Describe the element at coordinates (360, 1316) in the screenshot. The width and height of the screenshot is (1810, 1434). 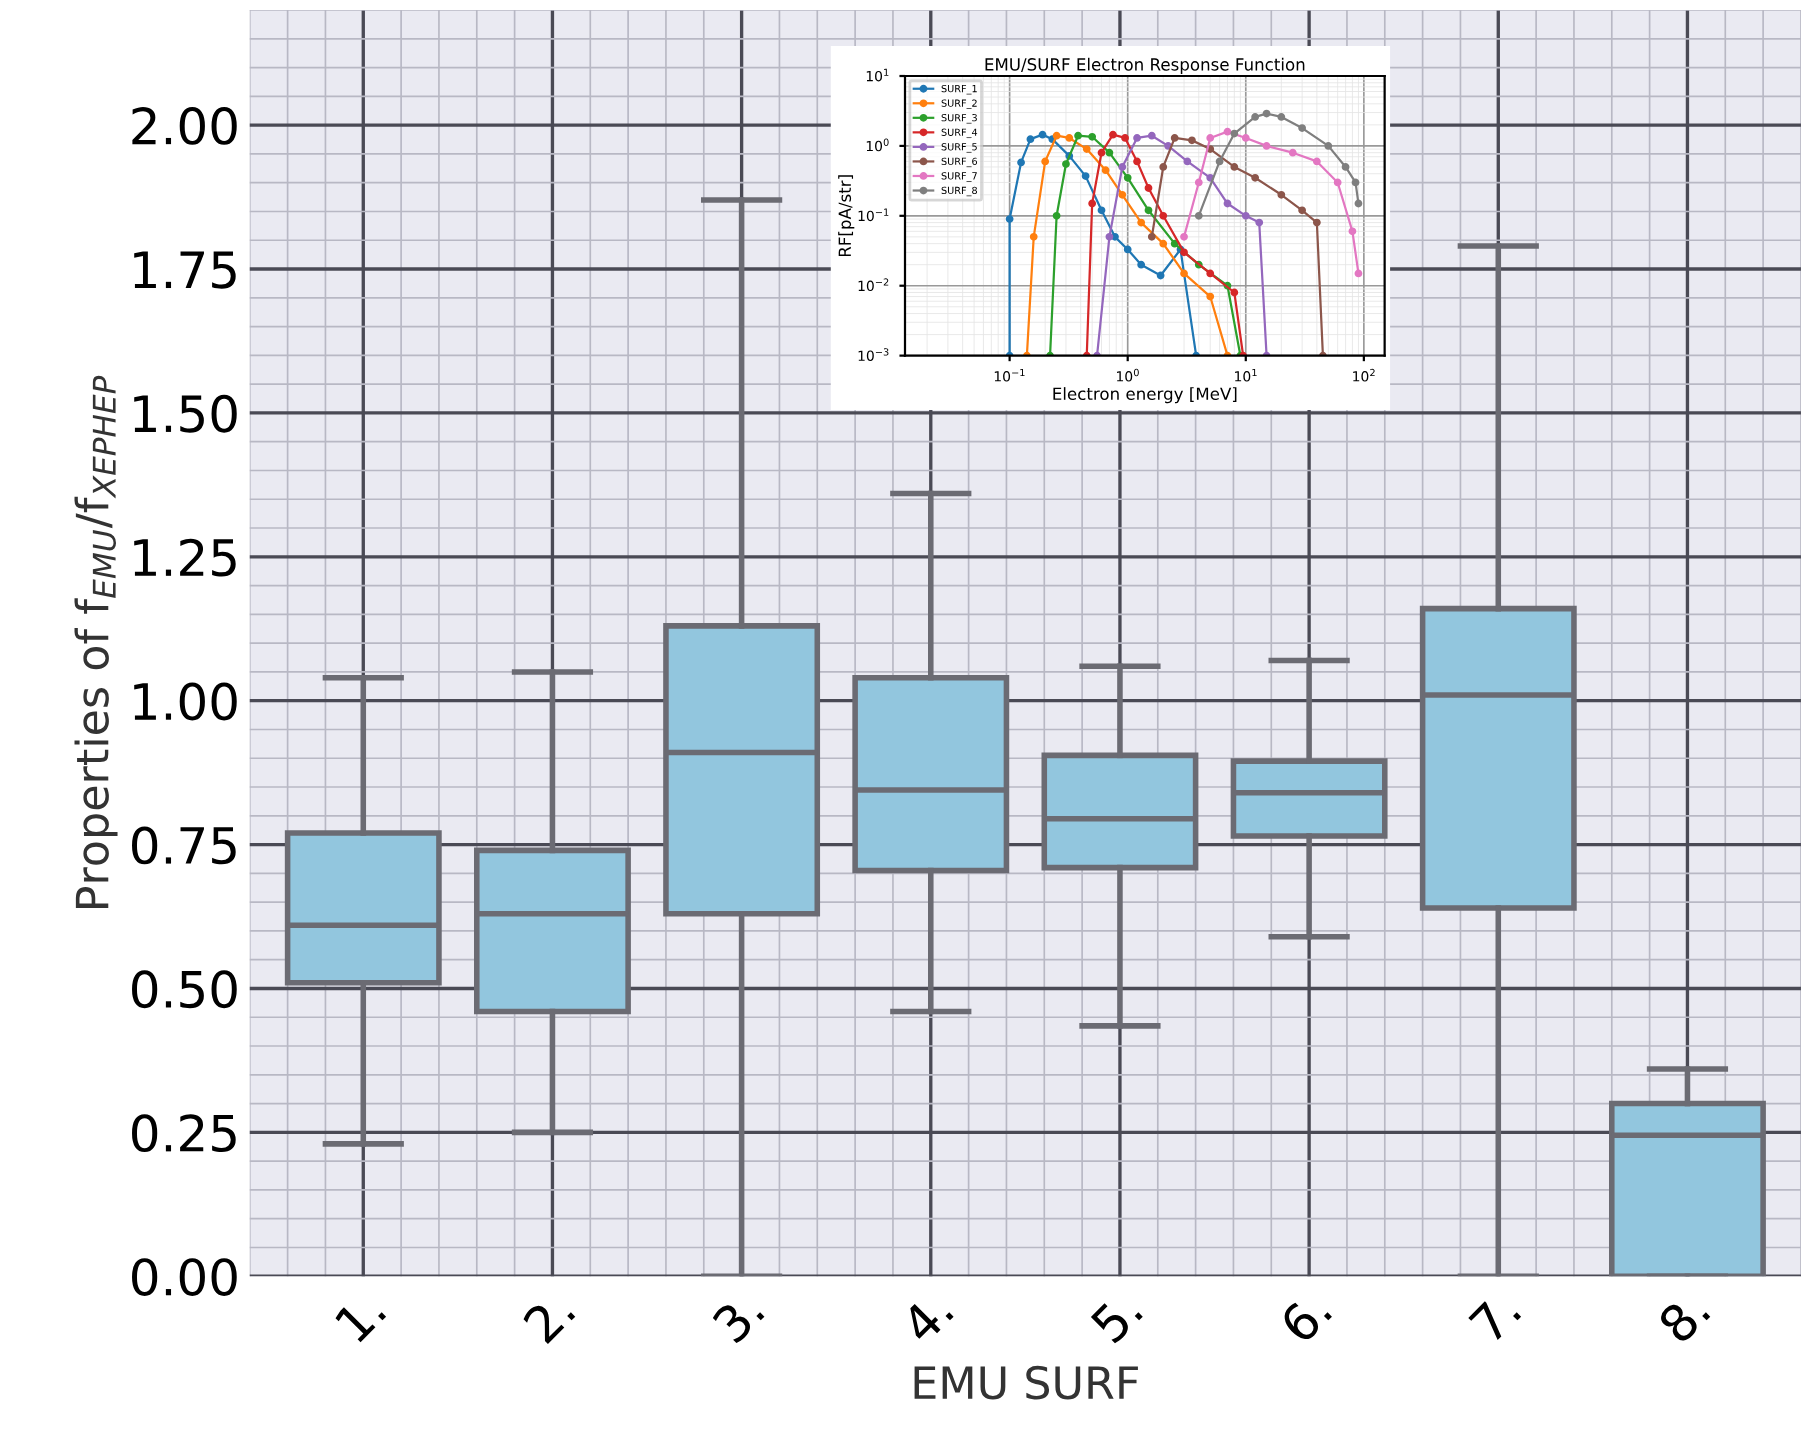
I see `x-tick-label: 1.` at that location.